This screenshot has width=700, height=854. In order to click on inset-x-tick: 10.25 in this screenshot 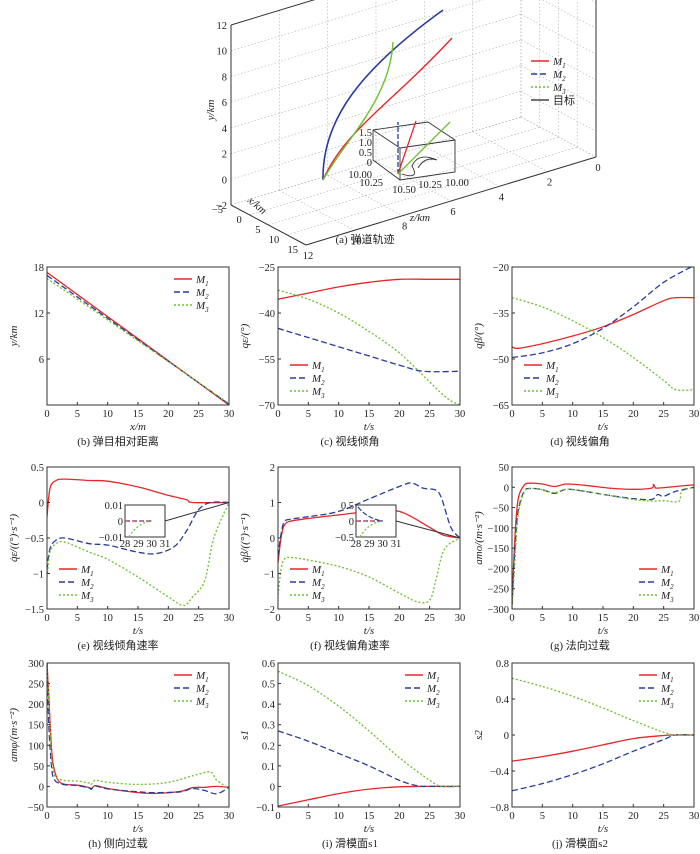, I will do `click(371, 183)`.